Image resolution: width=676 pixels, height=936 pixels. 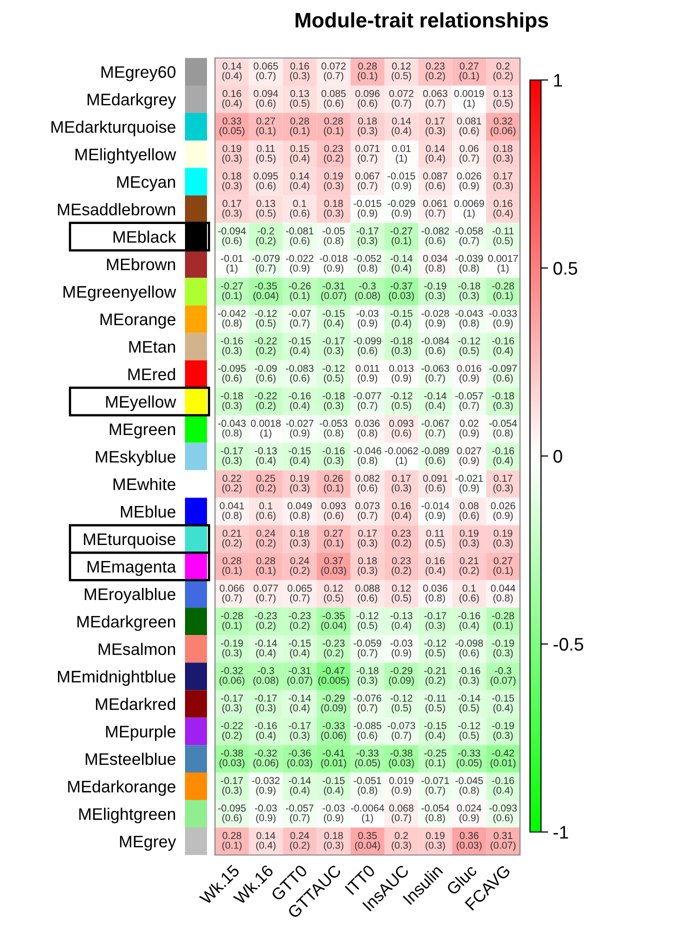 I want to click on data-label: 0.019 (0.9), so click(x=401, y=786).